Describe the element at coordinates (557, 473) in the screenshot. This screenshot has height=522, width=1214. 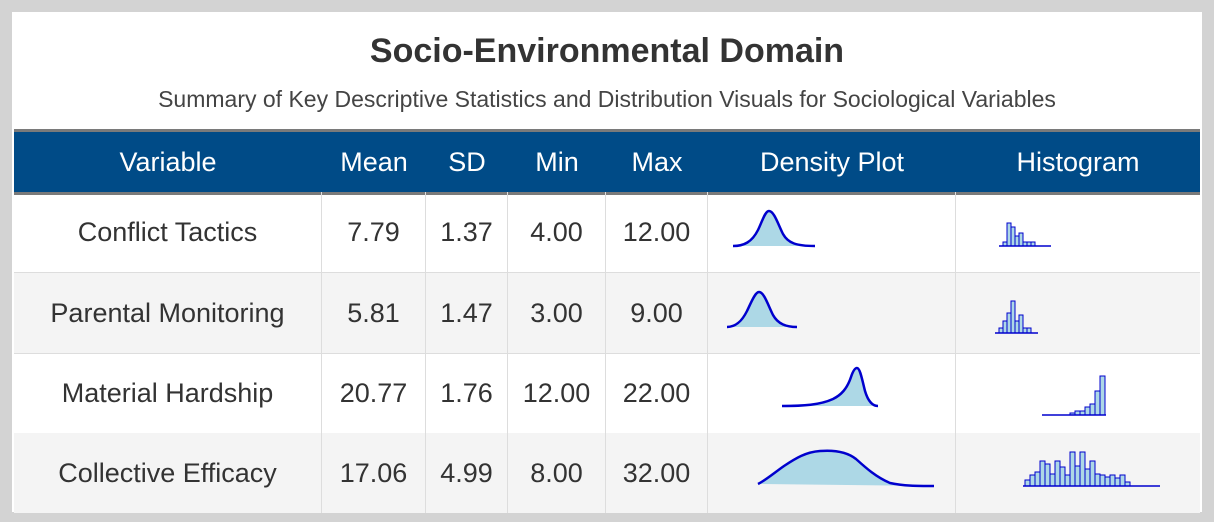
I see `cell-min: 8.00` at that location.